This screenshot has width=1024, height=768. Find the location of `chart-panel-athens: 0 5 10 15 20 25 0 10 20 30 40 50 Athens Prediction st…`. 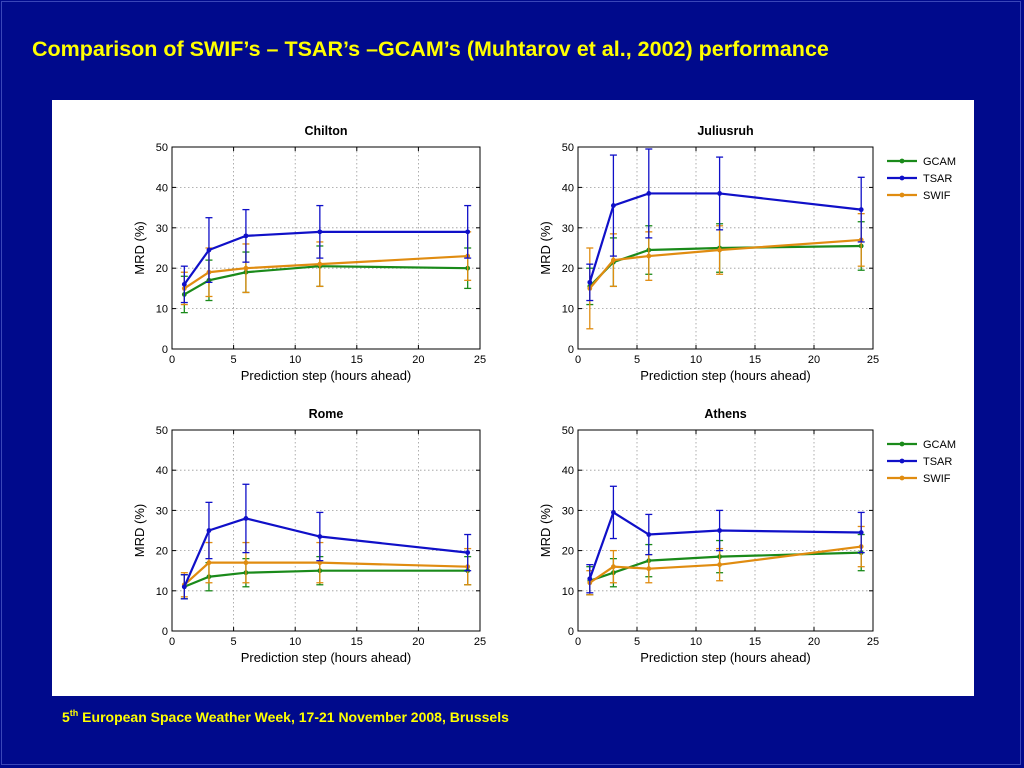

chart-panel-athens: 0 5 10 15 20 25 0 10 20 30 40 50 Athens Prediction st… is located at coordinates (747, 536).